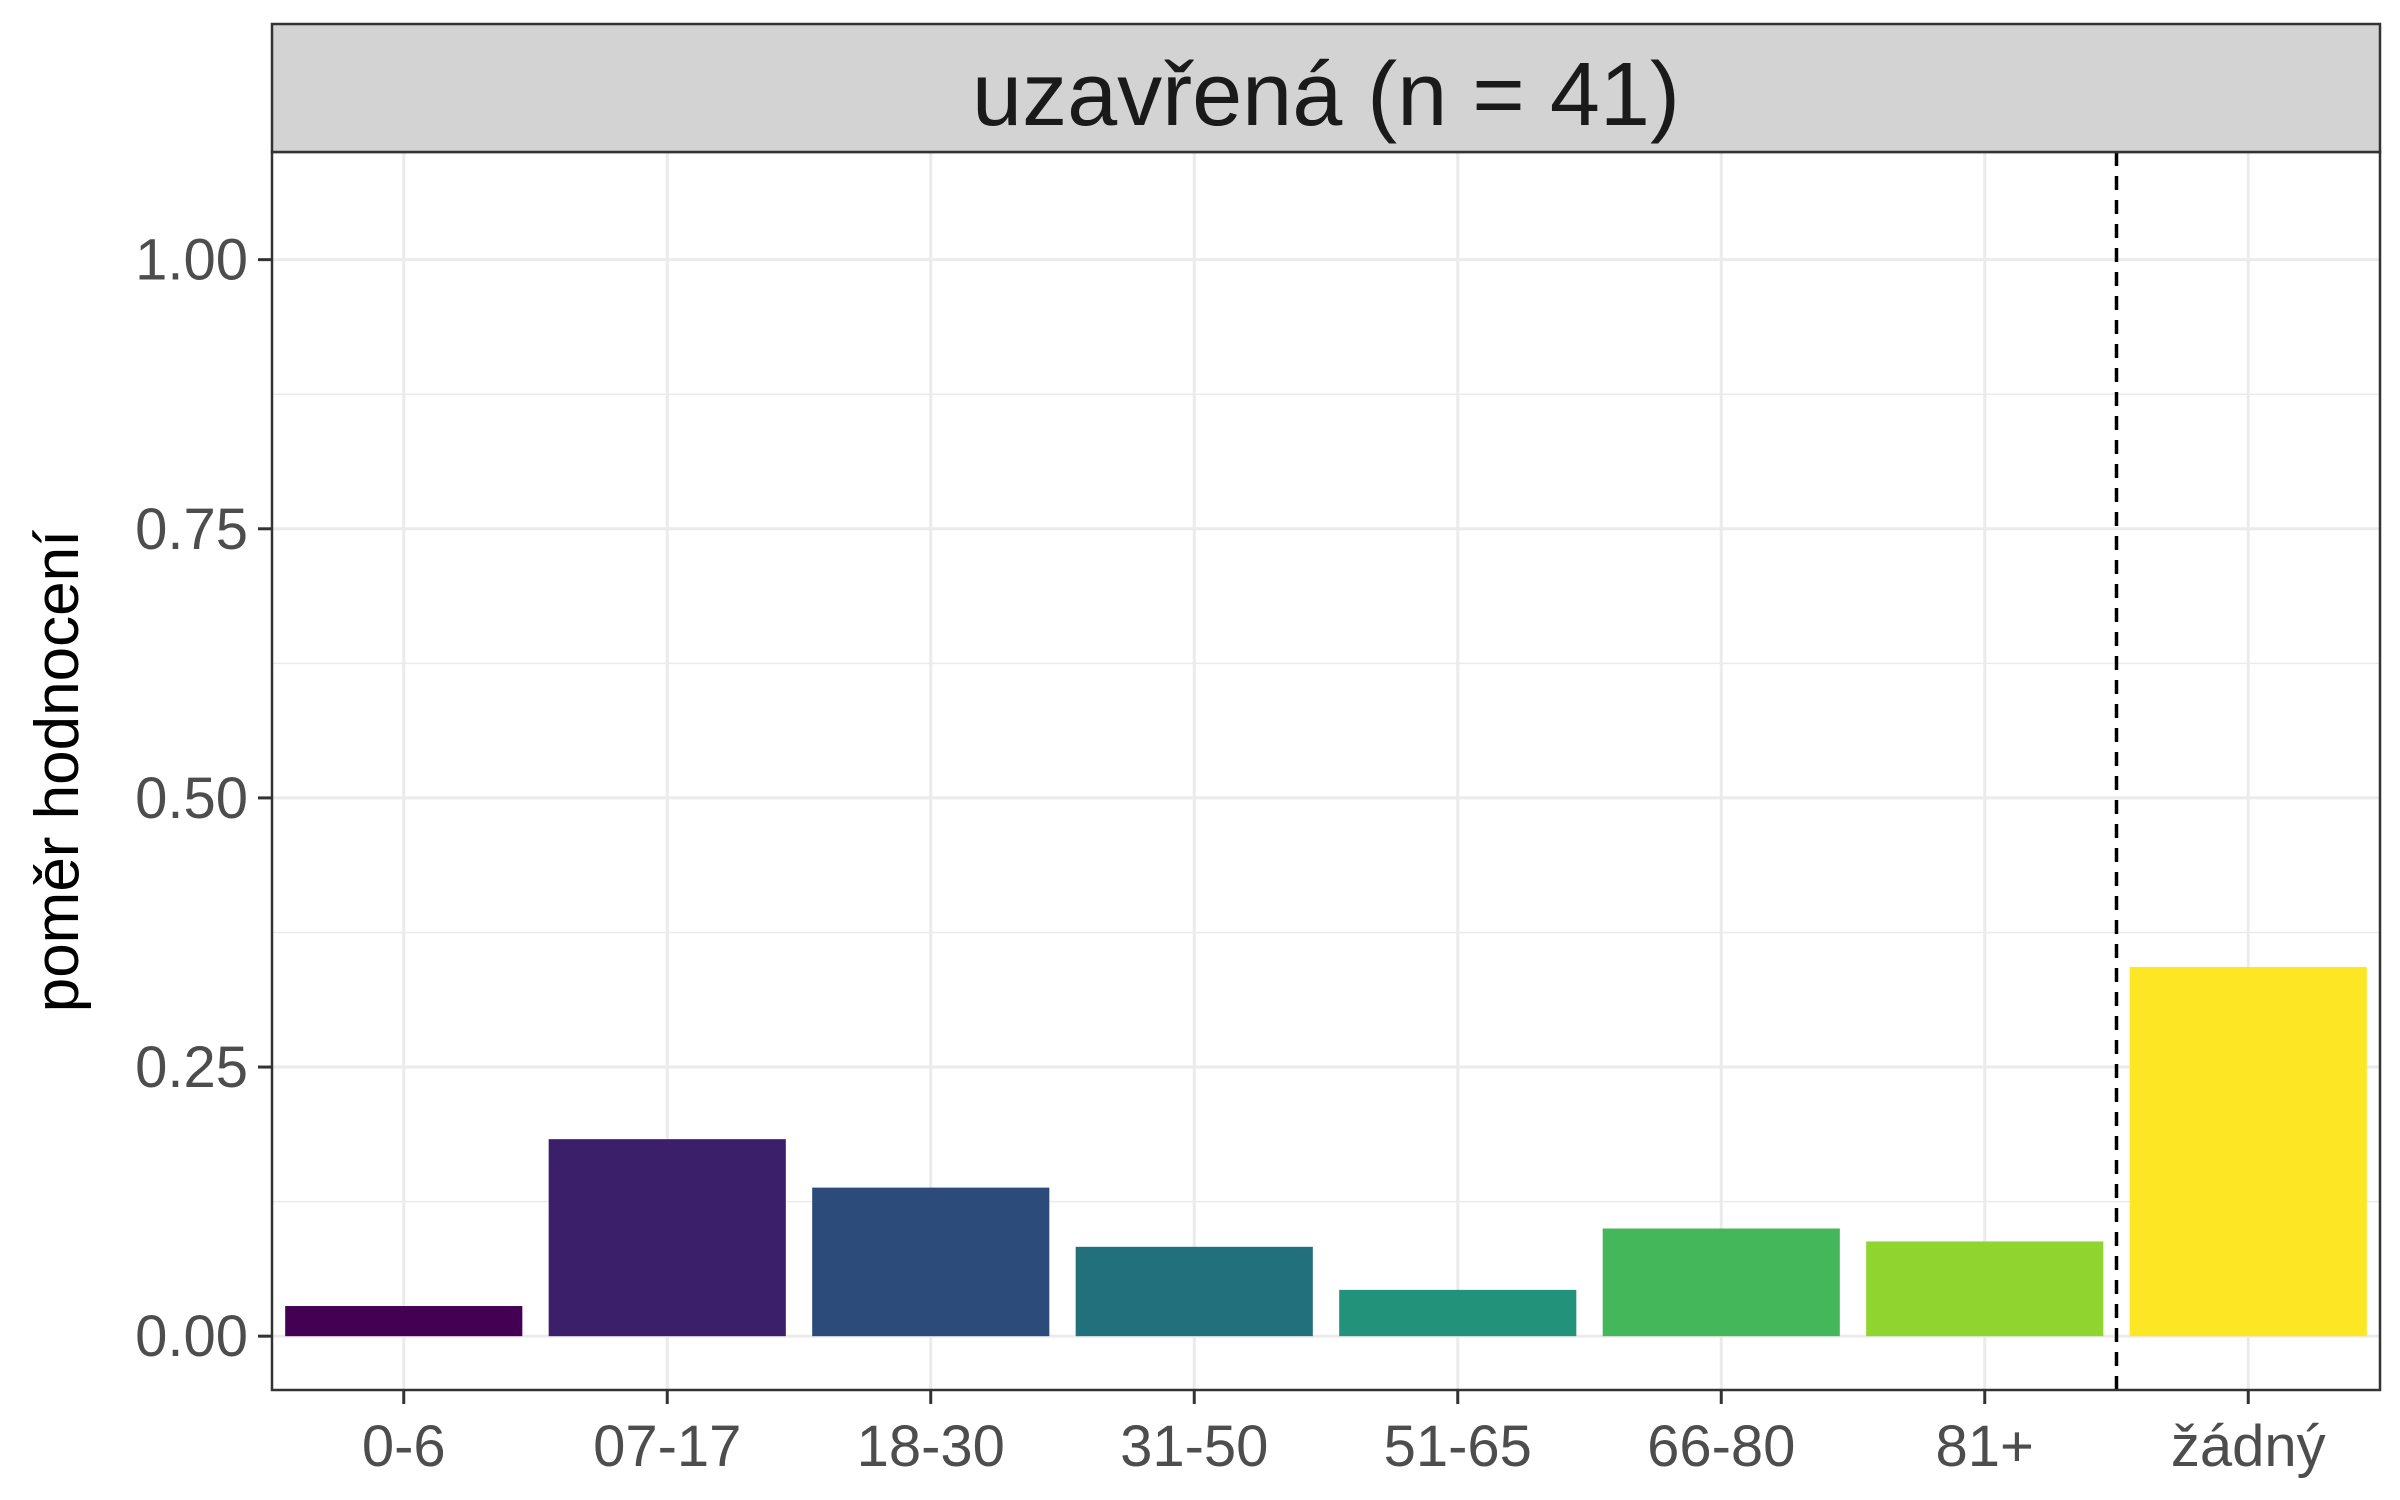  Describe the element at coordinates (57, 771) in the screenshot. I see `y-axis-title: poměr hodnocení` at that location.